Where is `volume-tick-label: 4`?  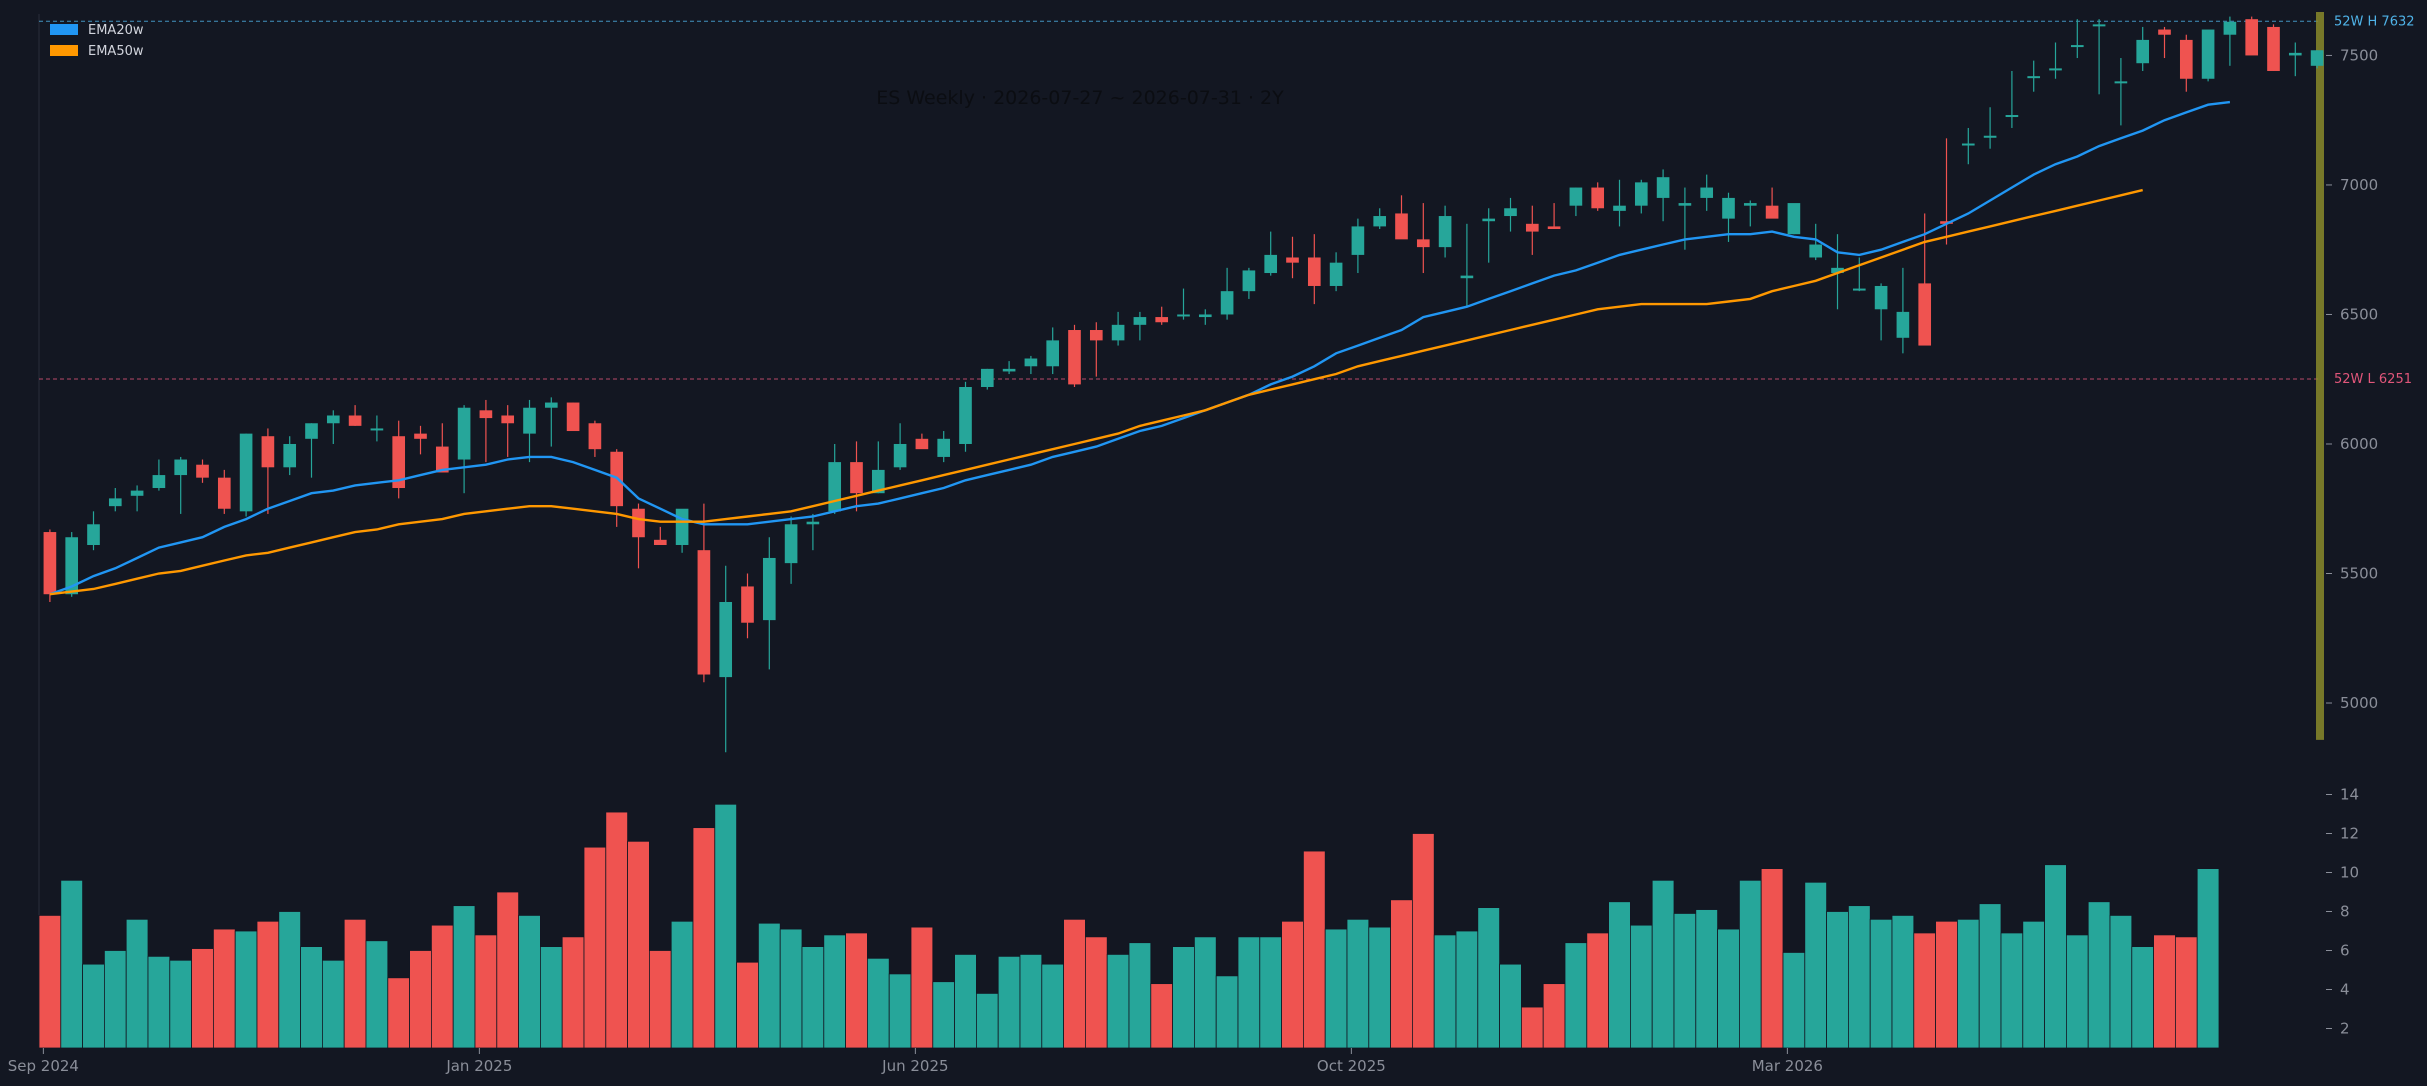 volume-tick-label: 4 is located at coordinates (2345, 990).